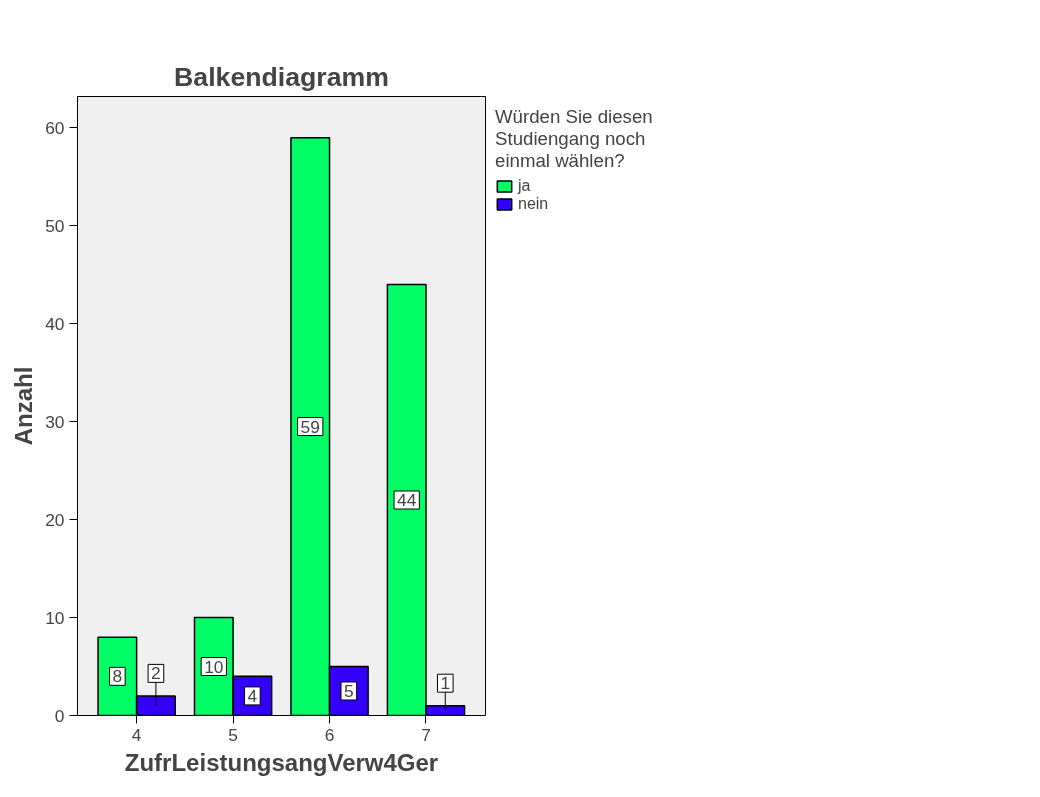 The image size is (1040, 797). What do you see at coordinates (55, 323) in the screenshot?
I see `y-tick-label: 40` at bounding box center [55, 323].